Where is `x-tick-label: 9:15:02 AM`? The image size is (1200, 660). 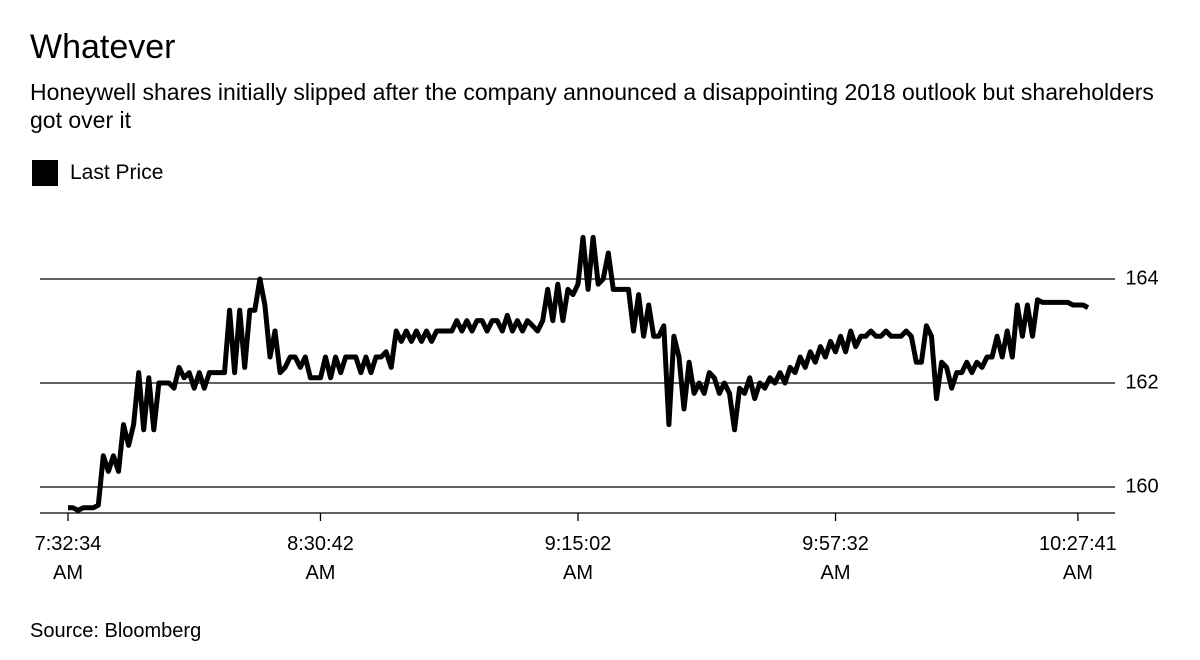 x-tick-label: 9:15:02 AM is located at coordinates (578, 558).